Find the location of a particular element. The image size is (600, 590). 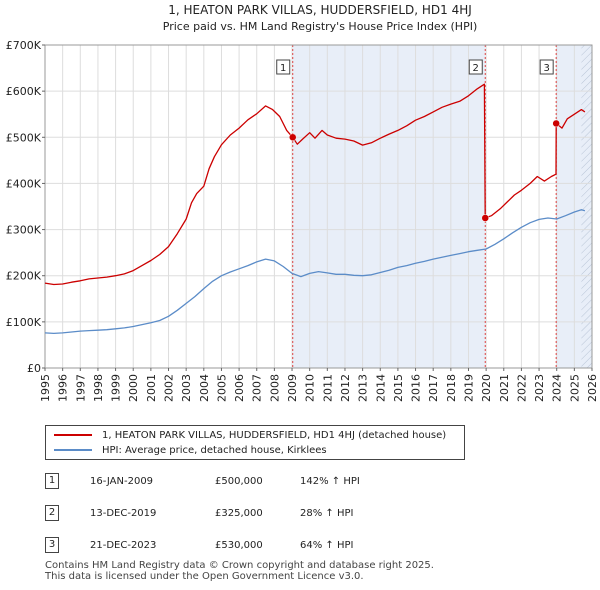

transaction-price: £530,000 is located at coordinates (239, 545).